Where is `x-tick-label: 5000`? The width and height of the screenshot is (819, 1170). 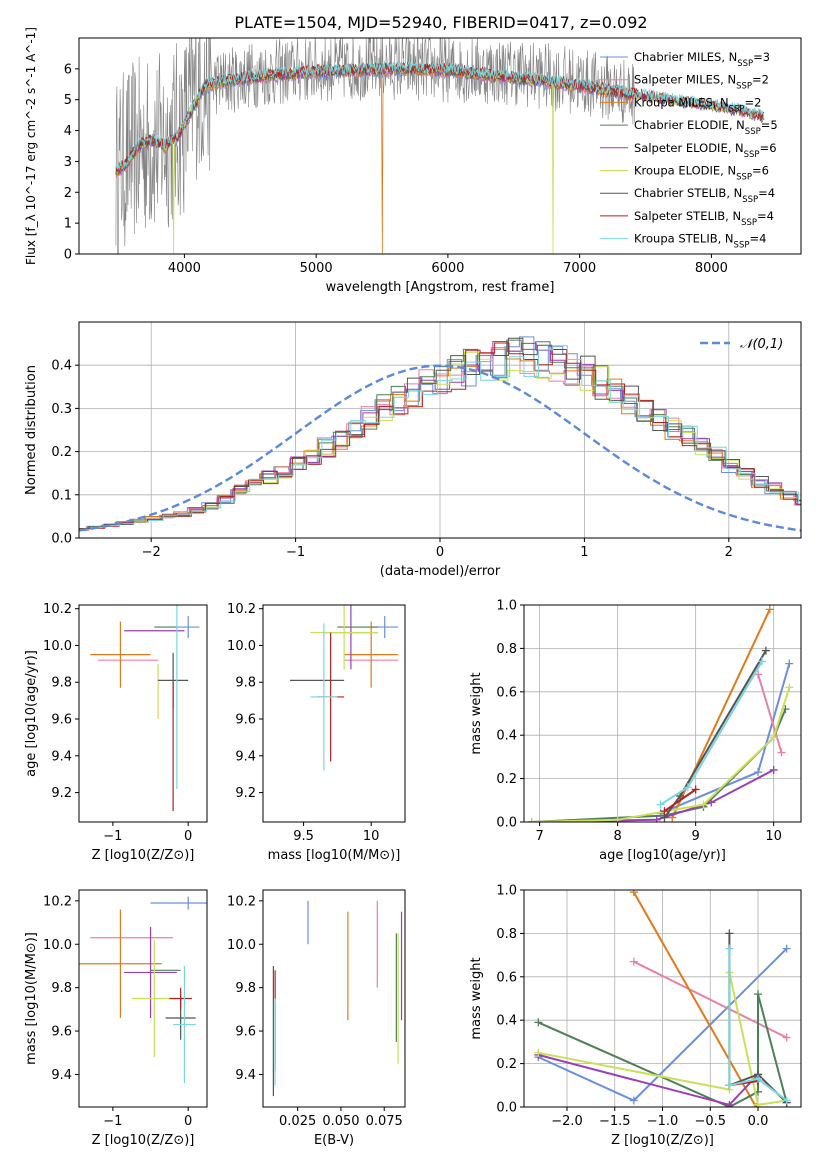 x-tick-label: 5000 is located at coordinates (316, 268).